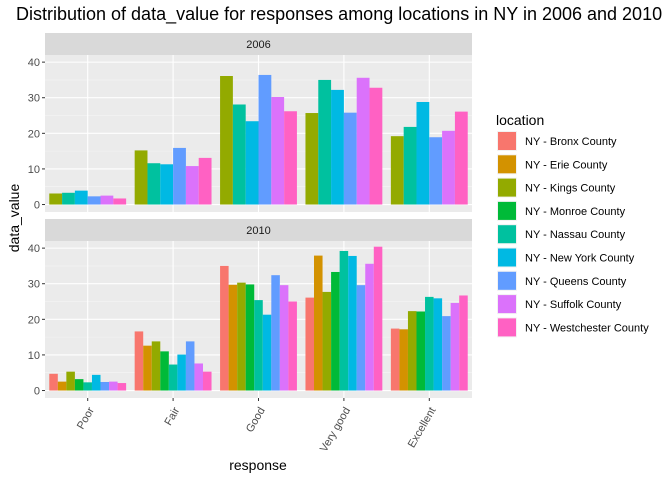  I want to click on legend-item: NY - New York County, so click(566, 257).